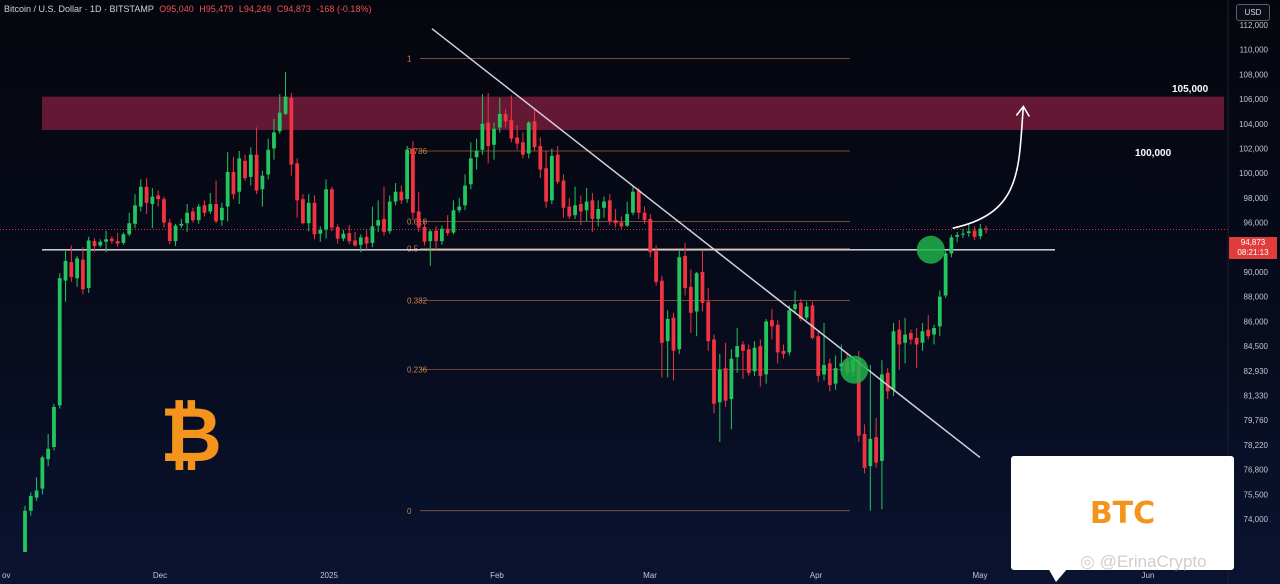 The height and width of the screenshot is (584, 1280). Describe the element at coordinates (216, 9) in the screenshot. I see `ohlc-high: H95,479` at that location.